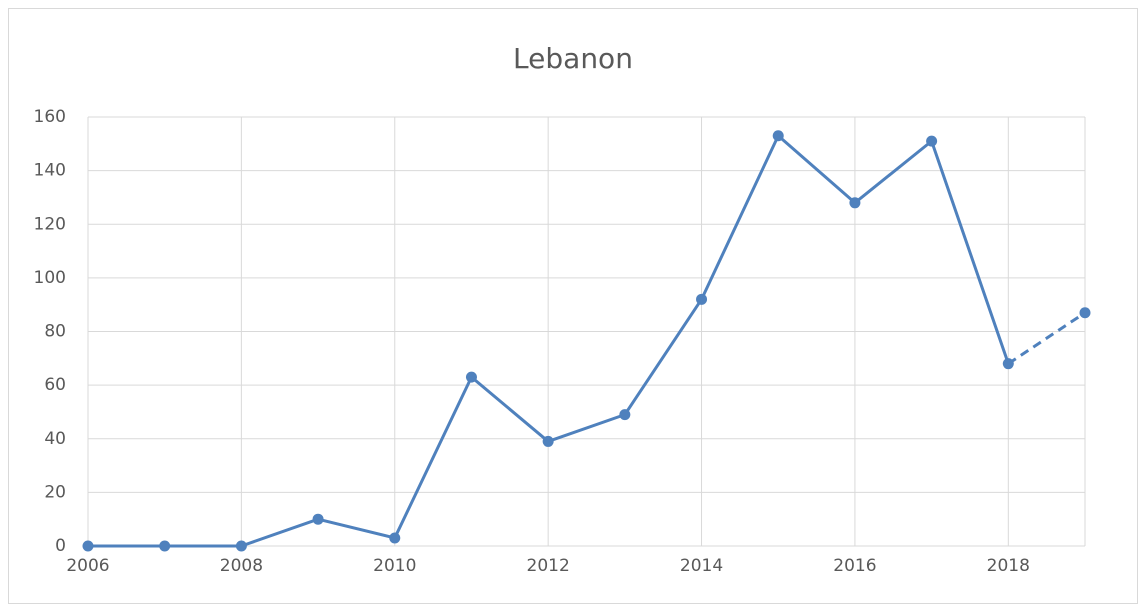 Image resolution: width=1146 pixels, height=612 pixels. I want to click on y-tick-label: 160, so click(50, 117).